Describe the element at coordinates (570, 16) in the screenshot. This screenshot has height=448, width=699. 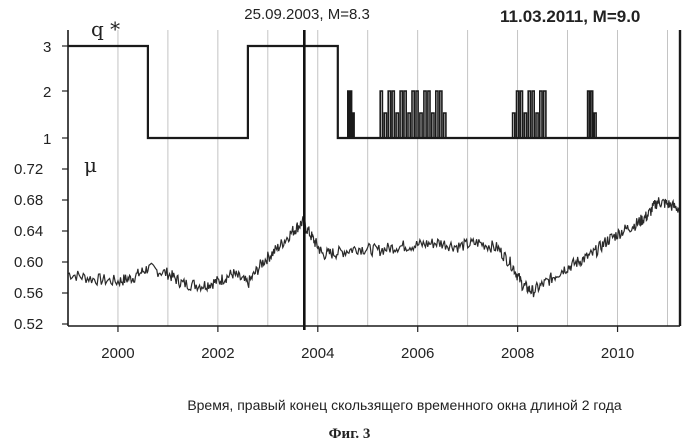
I see `event-annotation-2011: 11.03.2011, M=9.0` at that location.